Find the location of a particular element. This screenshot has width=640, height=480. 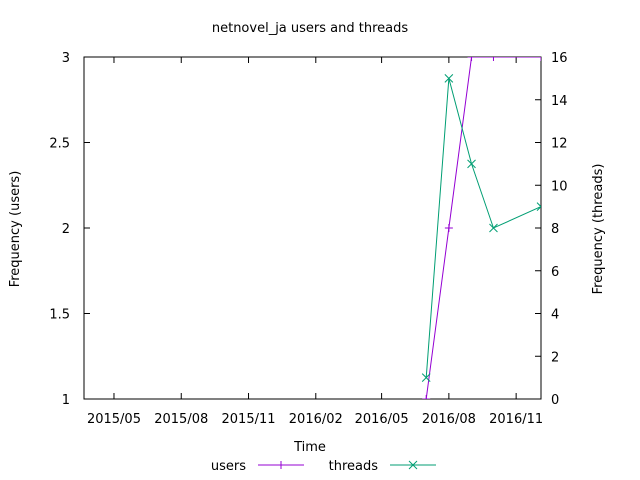

y2-tick-label: 2 is located at coordinates (555, 357).